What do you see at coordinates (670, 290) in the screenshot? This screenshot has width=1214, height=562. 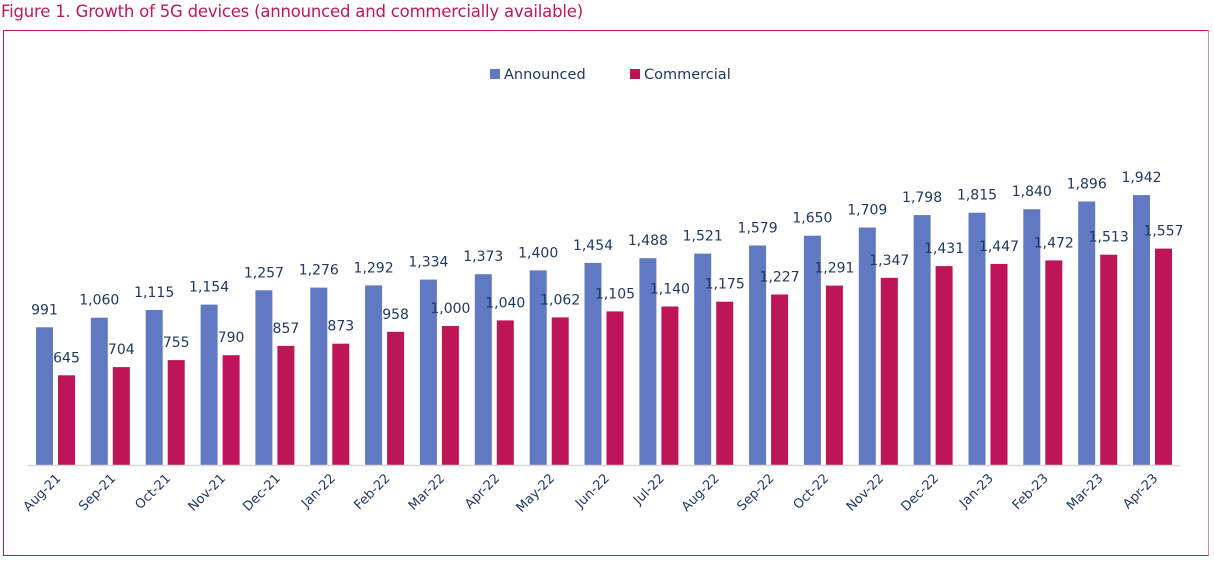 I see `data-label-commercial-Jul-22: 1,140` at bounding box center [670, 290].